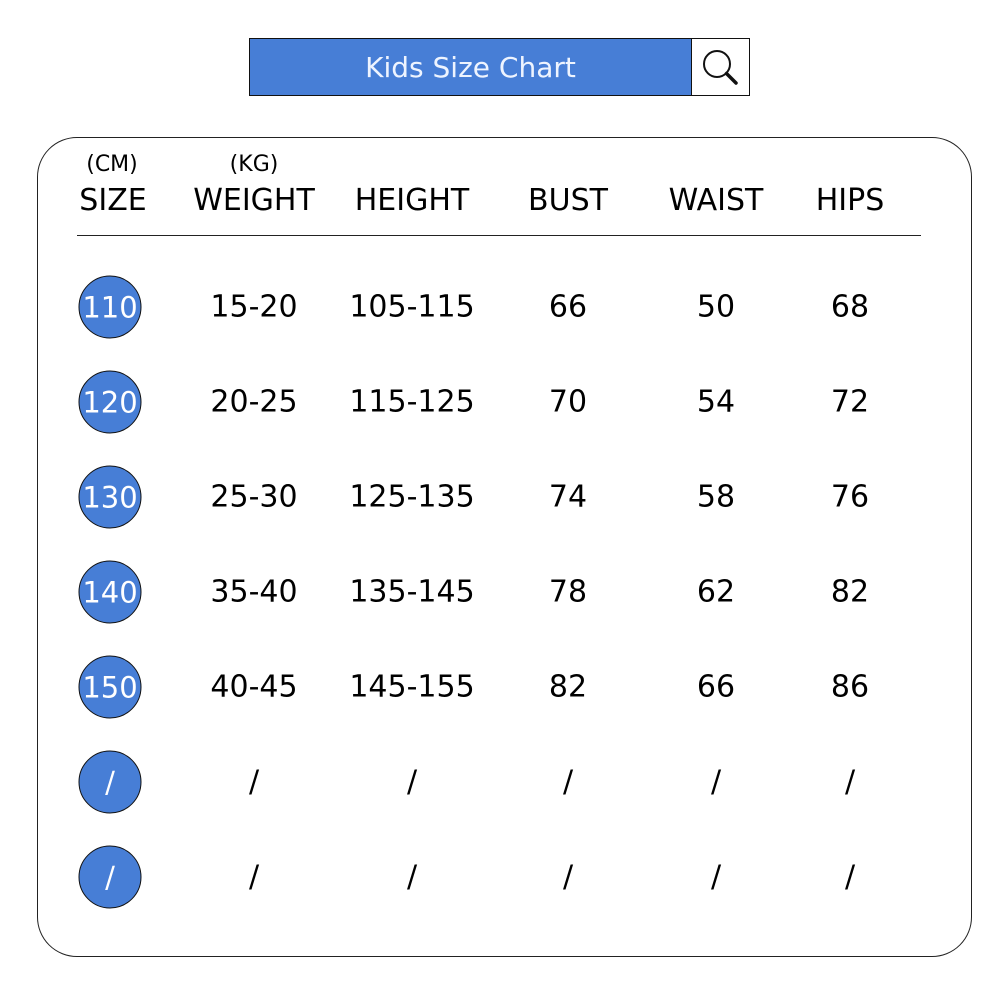 The image size is (1000, 1000). What do you see at coordinates (412, 687) in the screenshot?
I see `cell-height: 145-155` at bounding box center [412, 687].